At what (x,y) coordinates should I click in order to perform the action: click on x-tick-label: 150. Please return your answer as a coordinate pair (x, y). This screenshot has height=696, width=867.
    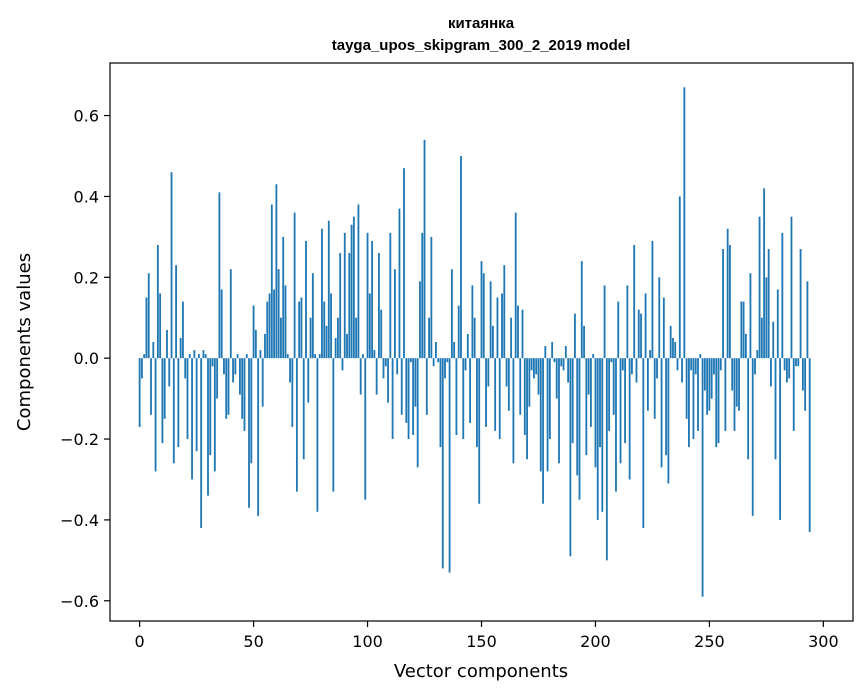
    Looking at the image, I should click on (481, 641).